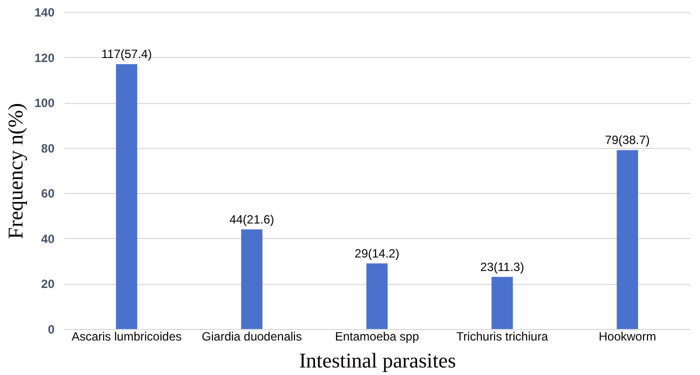 This screenshot has width=700, height=375. I want to click on x-tick-label: Giardia duodenalis, so click(252, 337).